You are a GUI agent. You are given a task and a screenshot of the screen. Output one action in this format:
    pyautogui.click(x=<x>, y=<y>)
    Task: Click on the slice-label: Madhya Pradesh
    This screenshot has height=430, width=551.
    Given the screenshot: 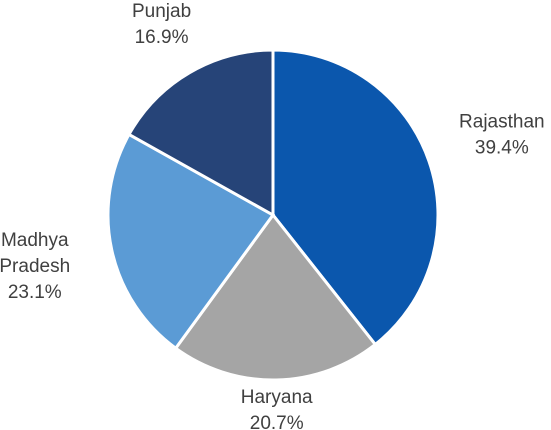 What is the action you would take?
    pyautogui.click(x=35, y=253)
    